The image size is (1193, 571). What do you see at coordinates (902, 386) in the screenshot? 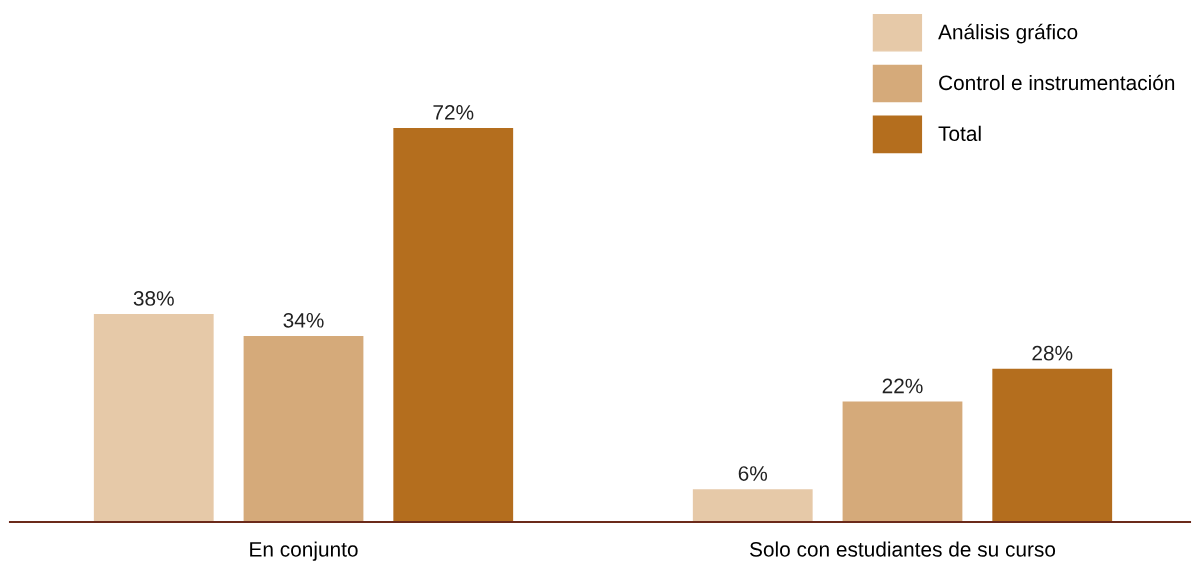
I see `data-label: 22%` at bounding box center [902, 386].